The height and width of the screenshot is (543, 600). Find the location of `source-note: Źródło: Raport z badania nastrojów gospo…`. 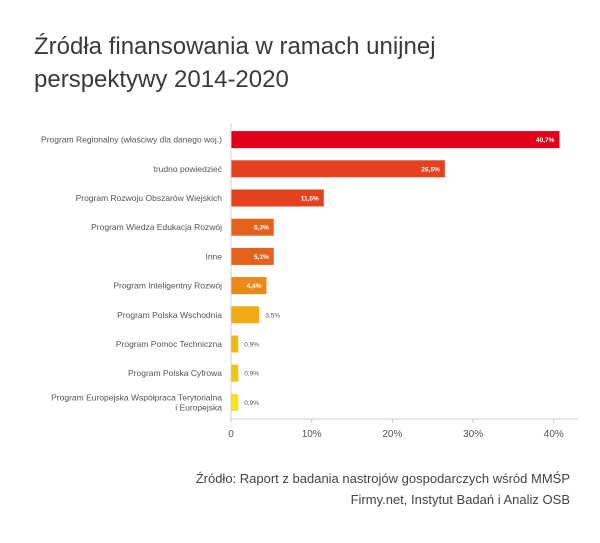

source-note: Źródło: Raport z badania nastrojów gospo… is located at coordinates (383, 489).